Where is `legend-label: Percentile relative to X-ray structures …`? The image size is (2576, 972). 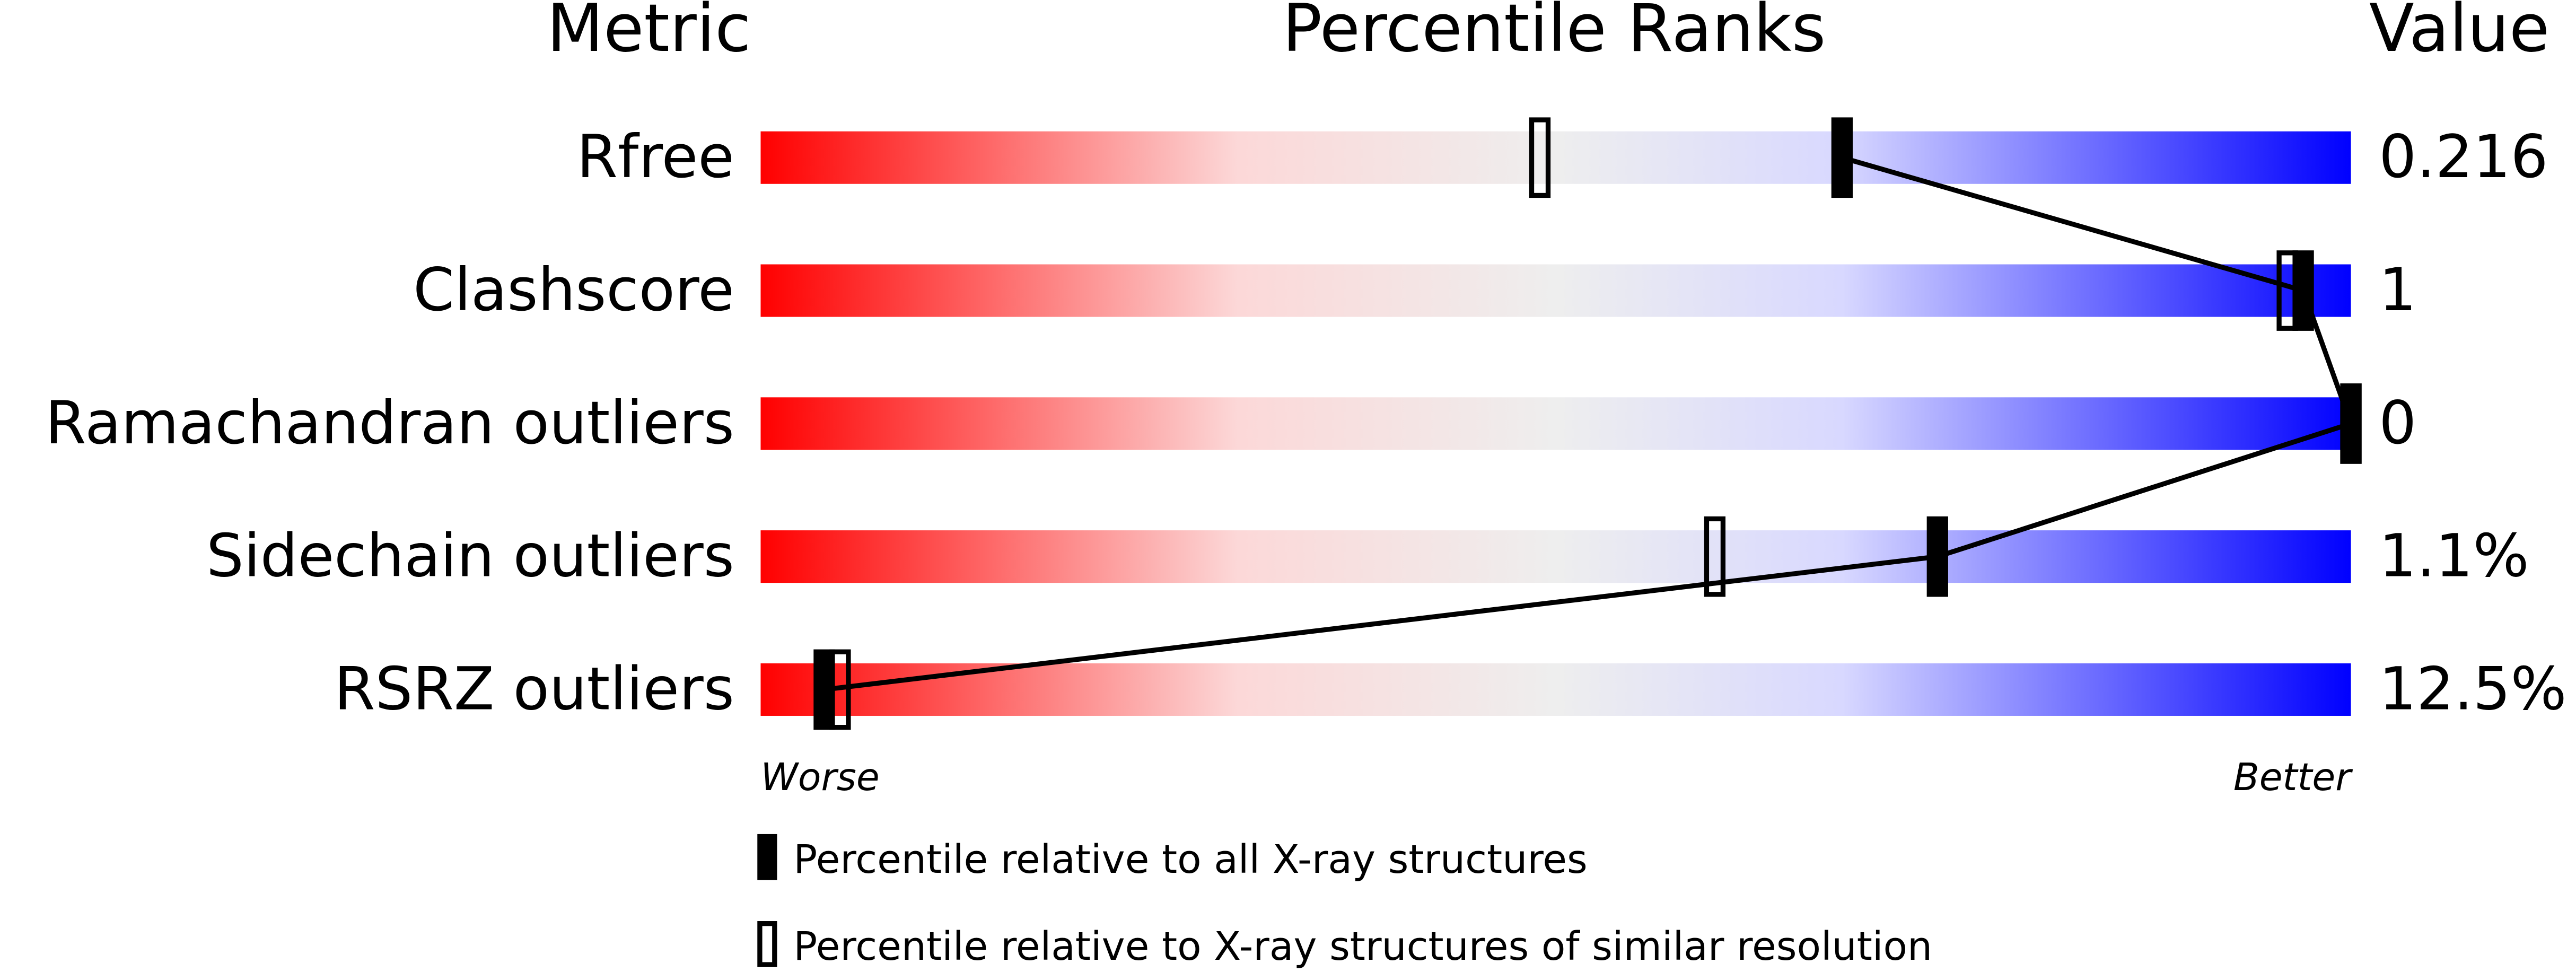 legend-label: Percentile relative to X-ray structures … is located at coordinates (1362, 946).